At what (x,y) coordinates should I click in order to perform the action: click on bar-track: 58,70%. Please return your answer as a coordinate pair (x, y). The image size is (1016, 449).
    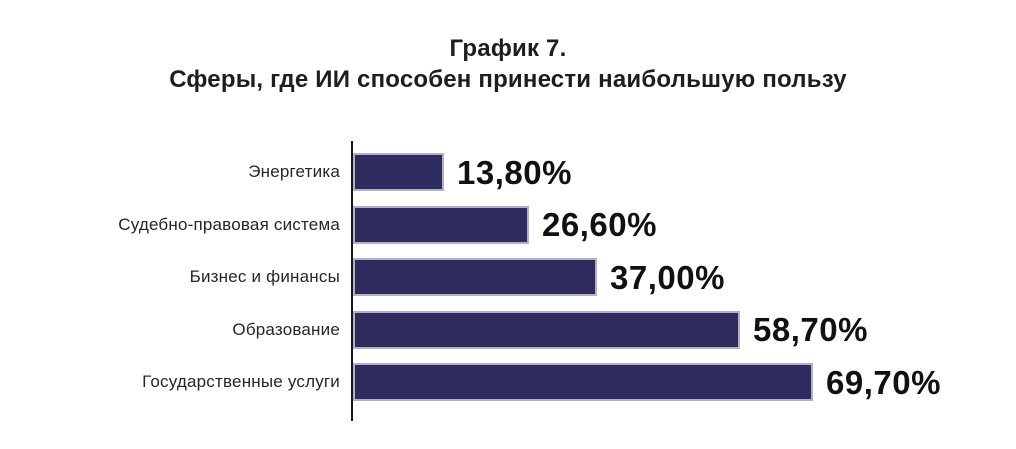
    Looking at the image, I should click on (610, 329).